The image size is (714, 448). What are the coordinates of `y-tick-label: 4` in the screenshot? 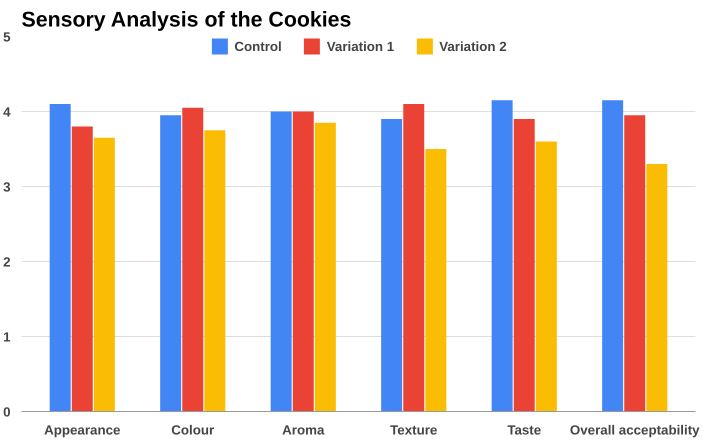 It's located at (7, 112).